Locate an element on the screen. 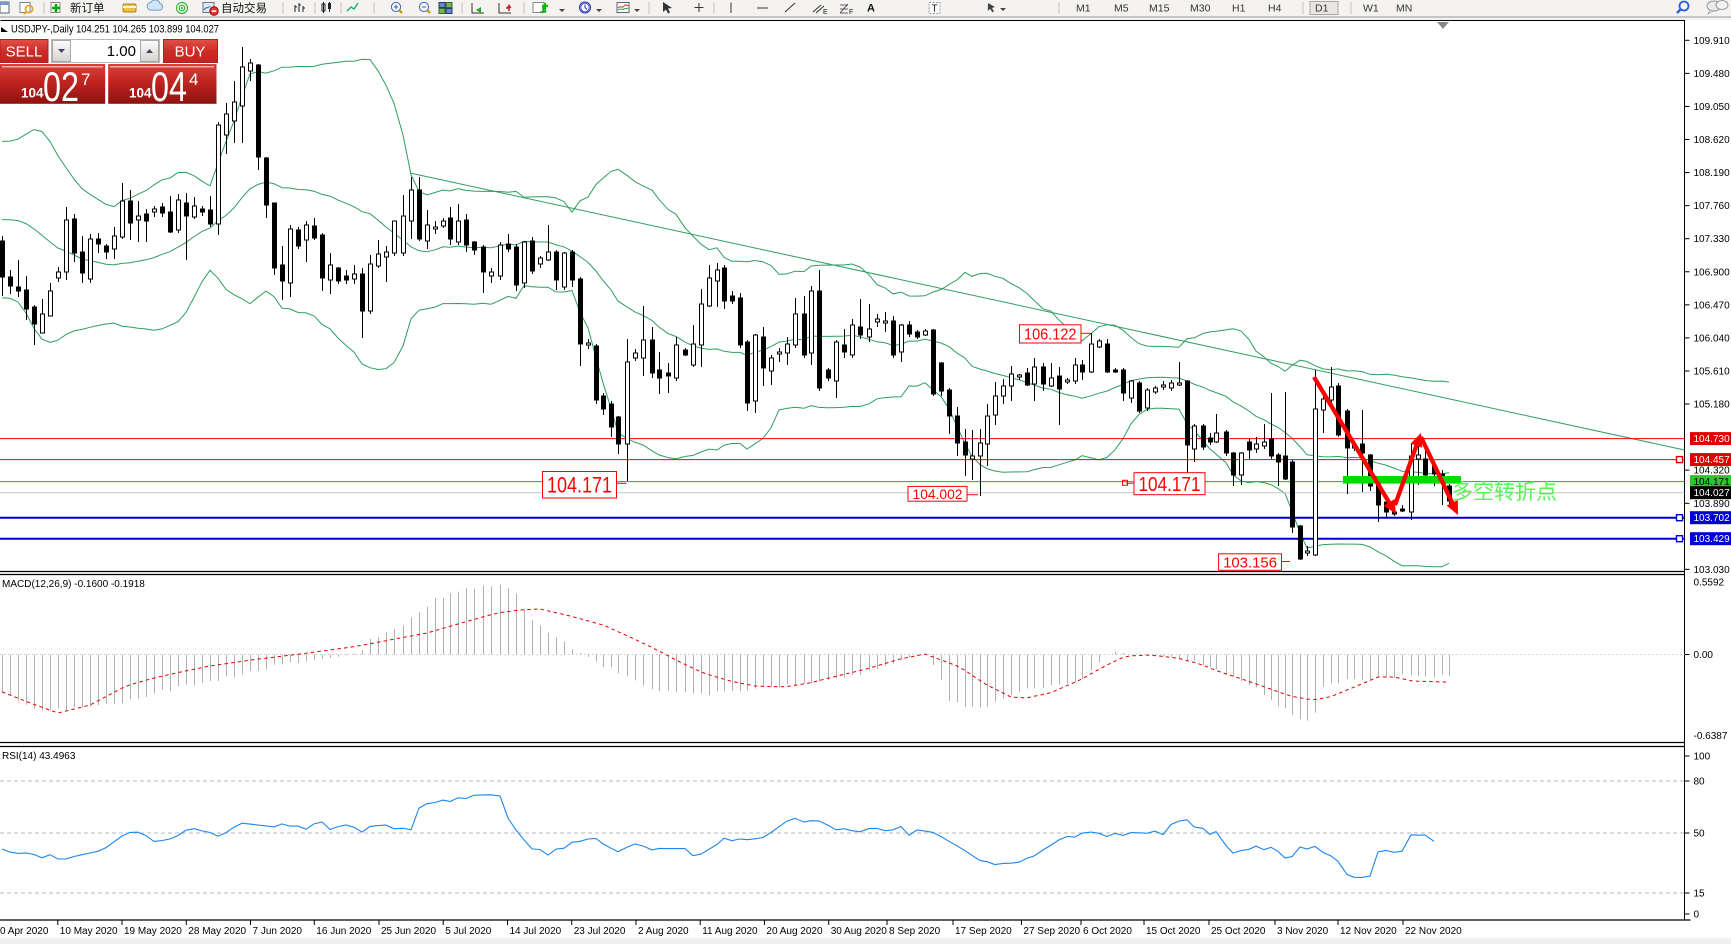  svg-text: 106.040 is located at coordinates (1712, 338).